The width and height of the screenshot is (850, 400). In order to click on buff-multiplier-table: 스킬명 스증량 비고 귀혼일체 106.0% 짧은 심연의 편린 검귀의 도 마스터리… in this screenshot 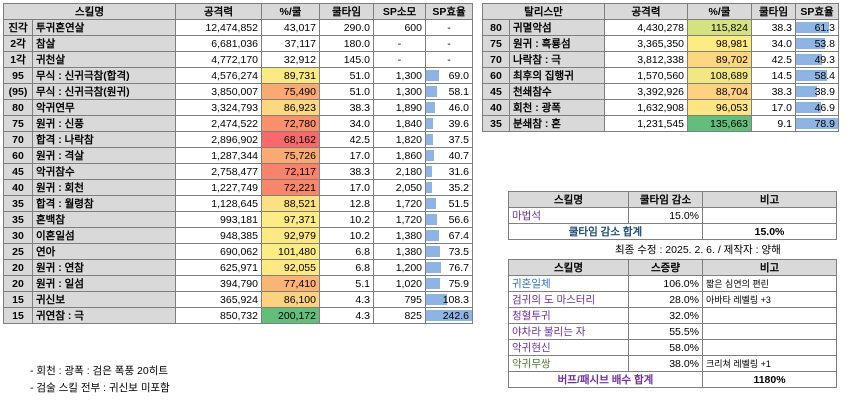, I will do `click(672, 323)`.